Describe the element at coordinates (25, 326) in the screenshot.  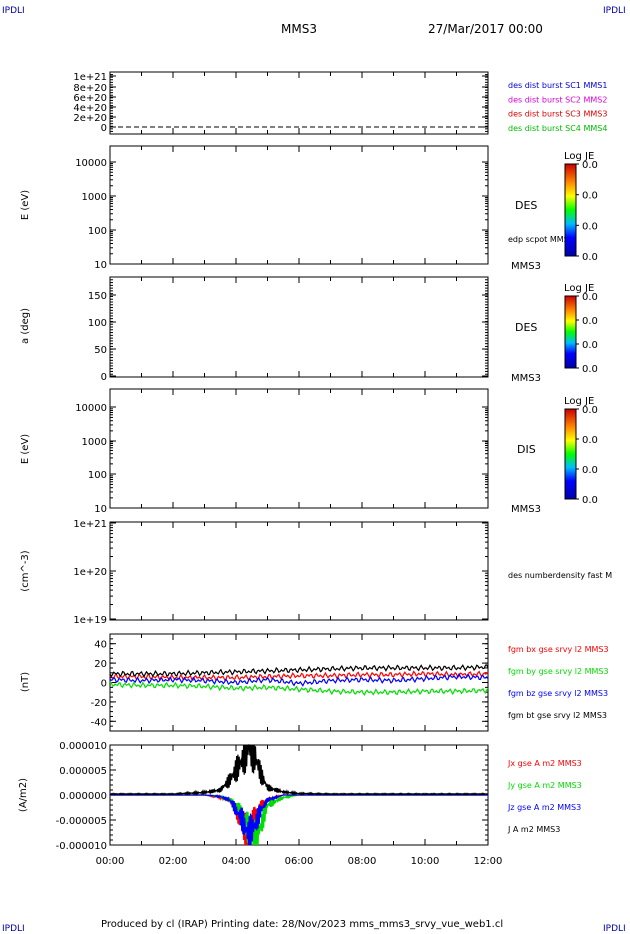
I see `y-axis-label: a (deg)` at that location.